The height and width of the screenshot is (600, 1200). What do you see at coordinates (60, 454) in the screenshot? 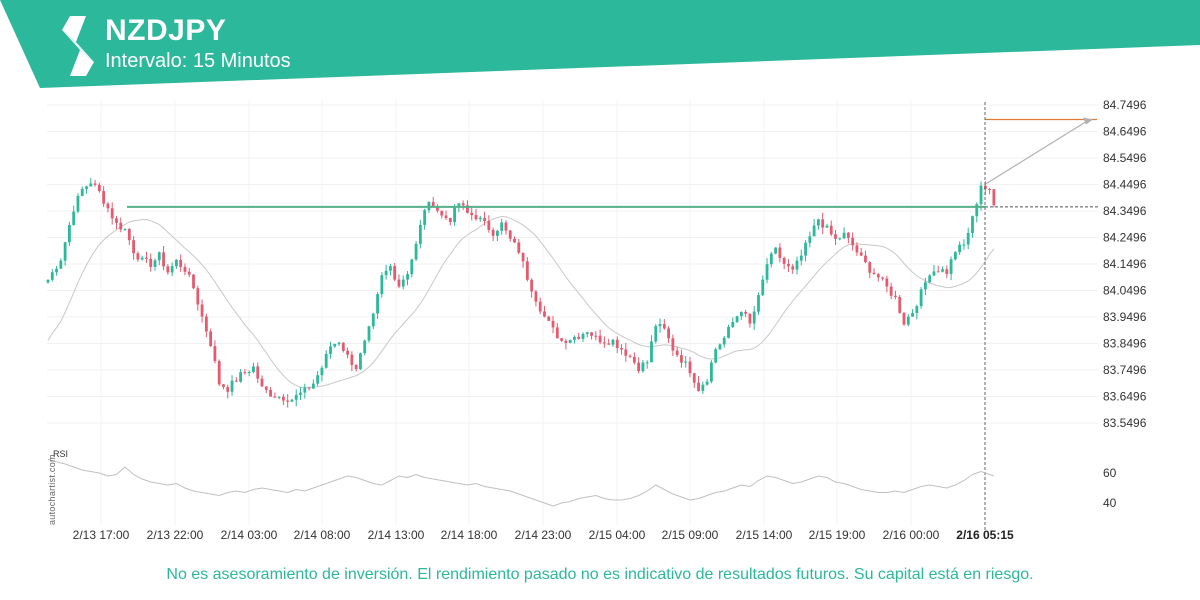
I see `rsi-label: RSI` at bounding box center [60, 454].